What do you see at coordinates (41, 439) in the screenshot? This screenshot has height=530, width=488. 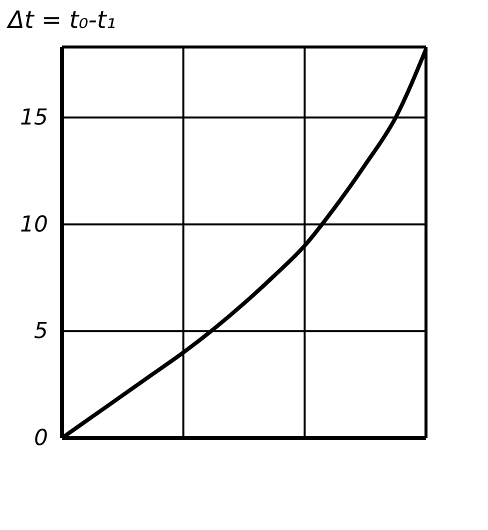 I see `y-tick-label: 0` at bounding box center [41, 439].